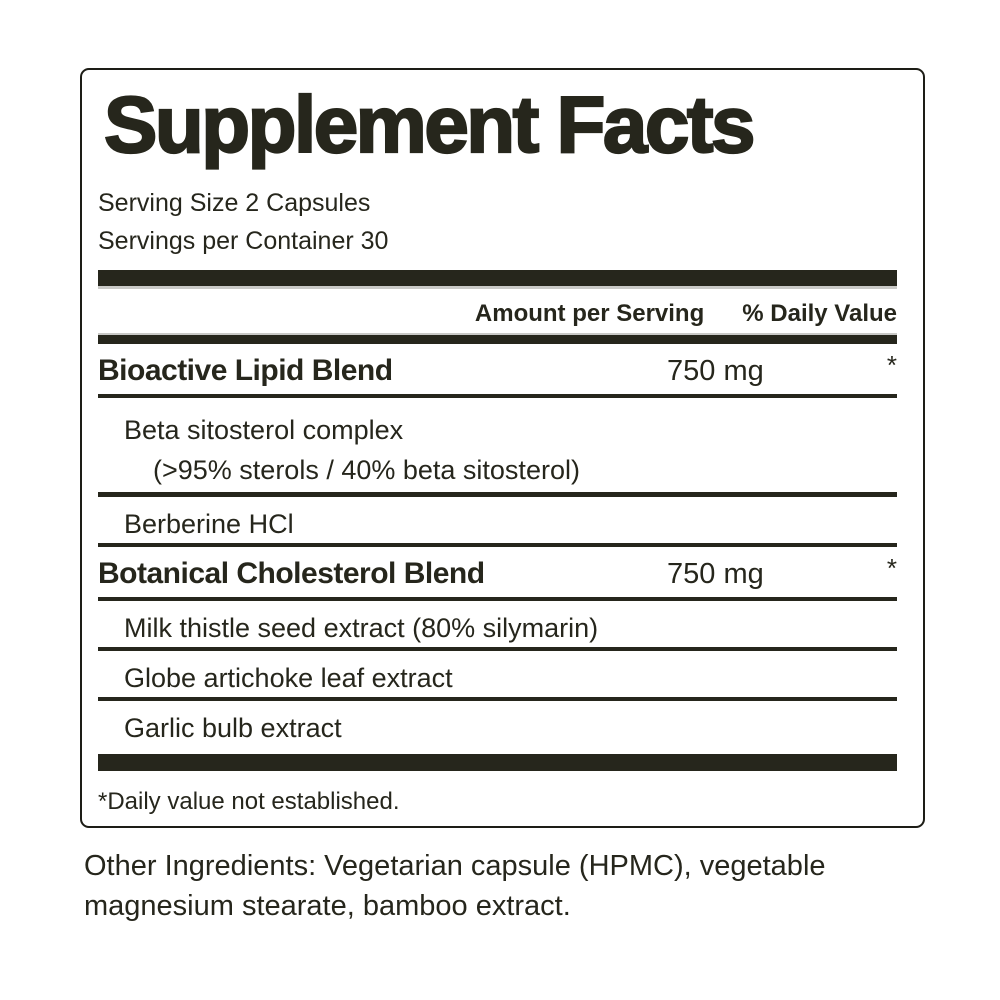 This screenshot has width=1000, height=1000. I want to click on servings-per-container: Servings per Container 30, so click(243, 241).